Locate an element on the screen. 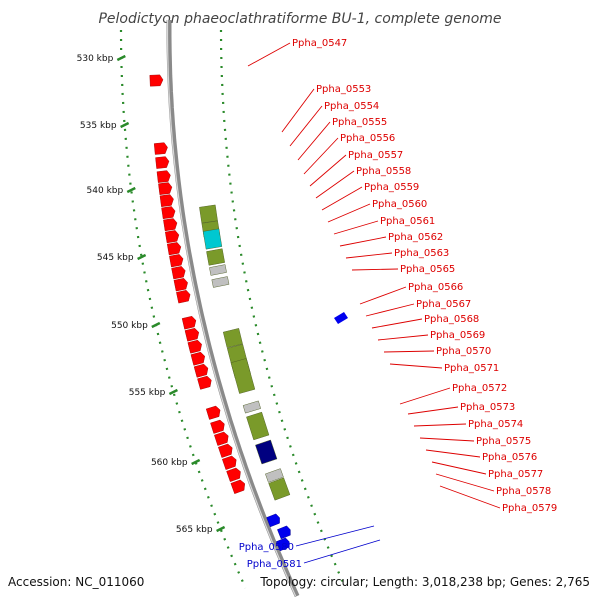 Image resolution: width=600 pixels, height=600 pixels. tick-label: 550 kbp is located at coordinates (129, 326).